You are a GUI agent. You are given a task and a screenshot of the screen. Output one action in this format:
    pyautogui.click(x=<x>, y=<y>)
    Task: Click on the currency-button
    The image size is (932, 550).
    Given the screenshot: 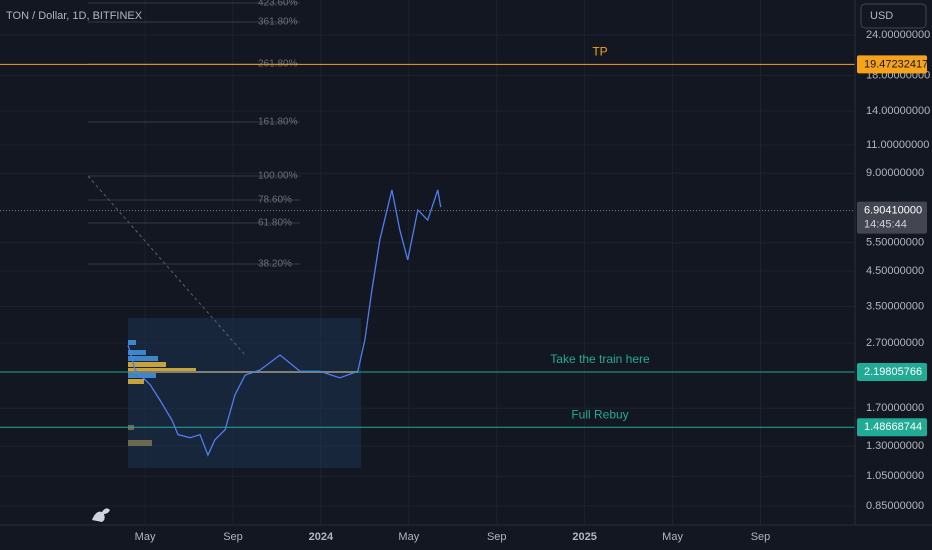 What is the action you would take?
    pyautogui.click(x=893, y=16)
    